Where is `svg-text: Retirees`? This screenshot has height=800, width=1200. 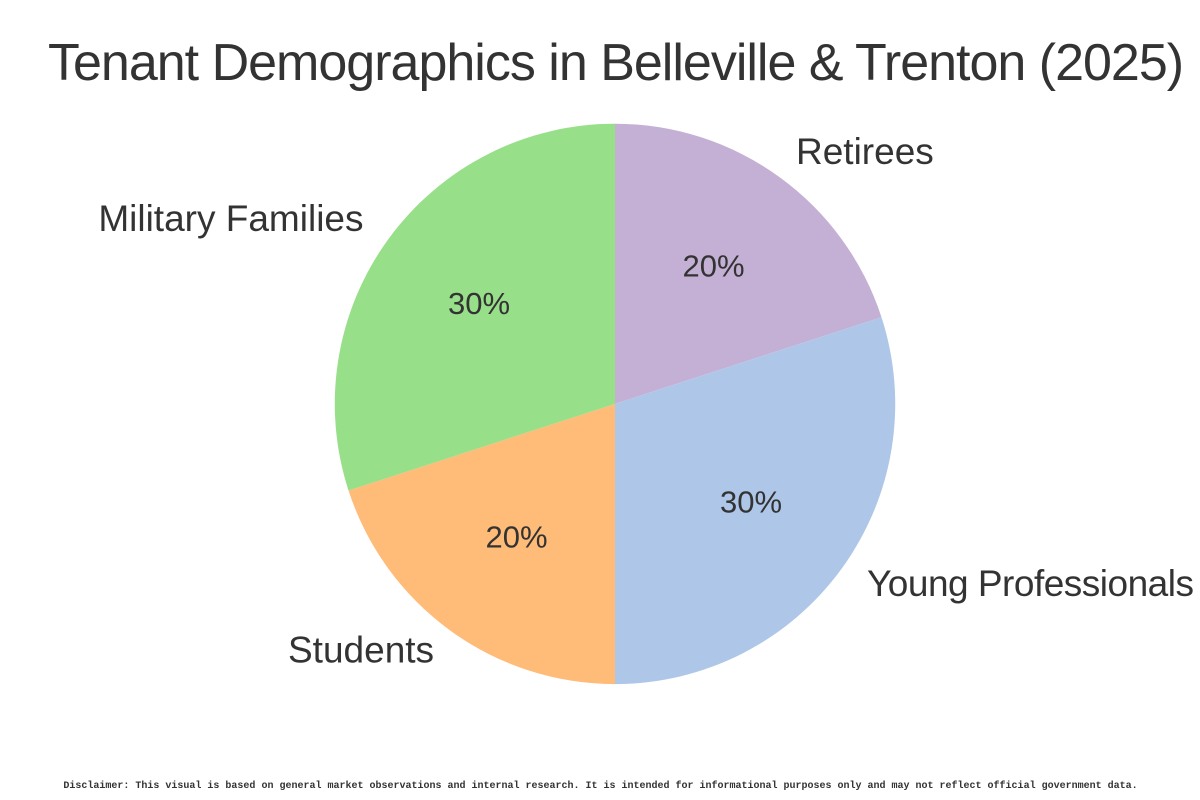
svg-text: Retirees is located at coordinates (865, 151).